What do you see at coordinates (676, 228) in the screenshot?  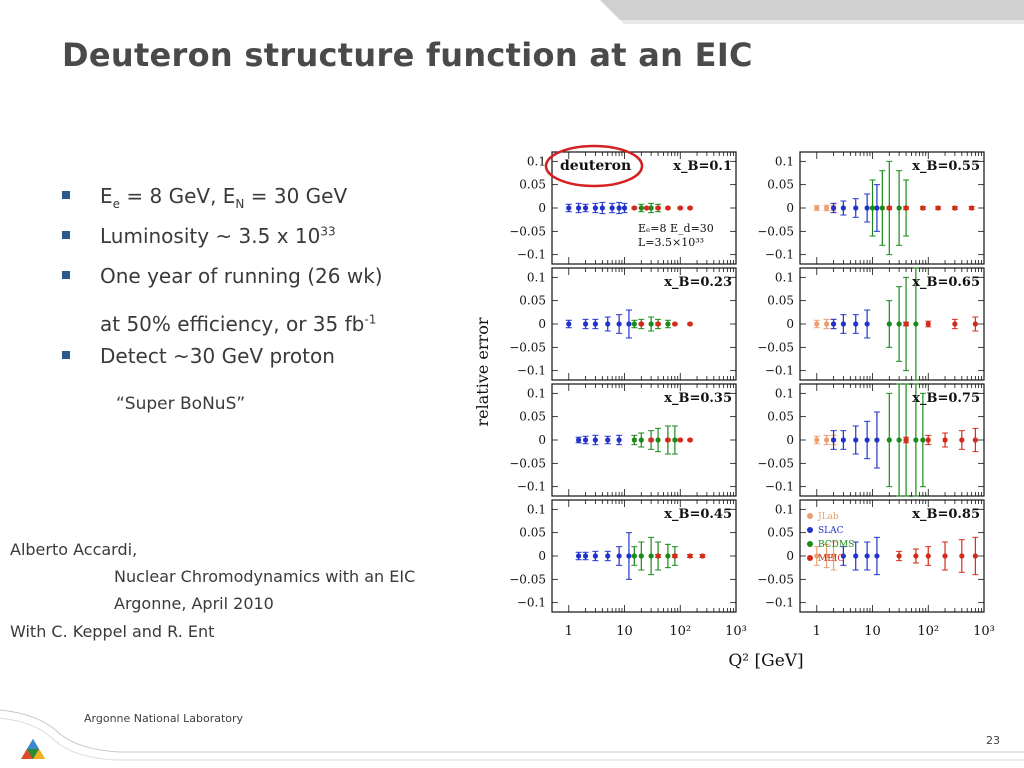 I see `beam-energy-text: Eₑ=8 E_d=30` at bounding box center [676, 228].